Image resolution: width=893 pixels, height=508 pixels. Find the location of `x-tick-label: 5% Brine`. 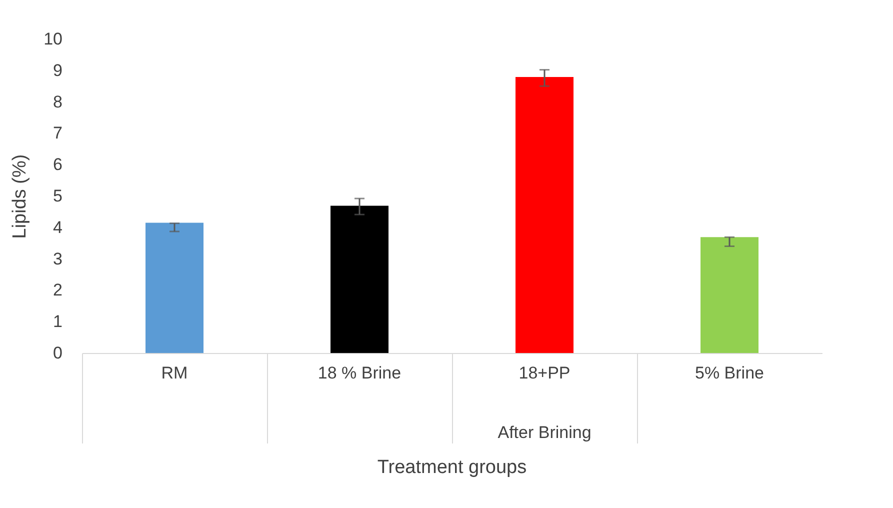

x-tick-label: 5% Brine is located at coordinates (729, 373).